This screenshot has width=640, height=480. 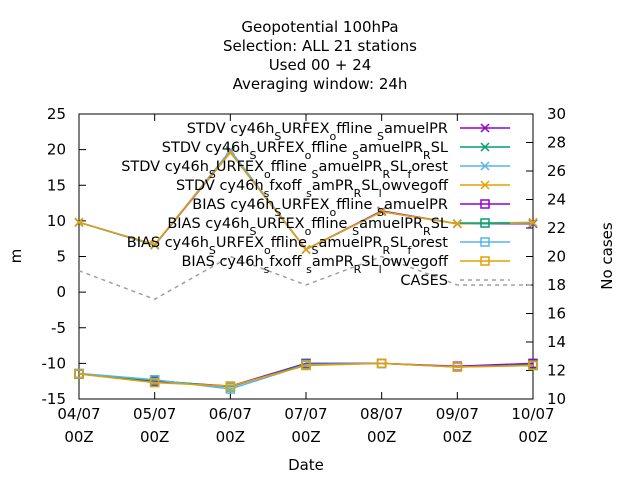 What do you see at coordinates (56, 221) in the screenshot?
I see `y-tick-label: 10` at bounding box center [56, 221].